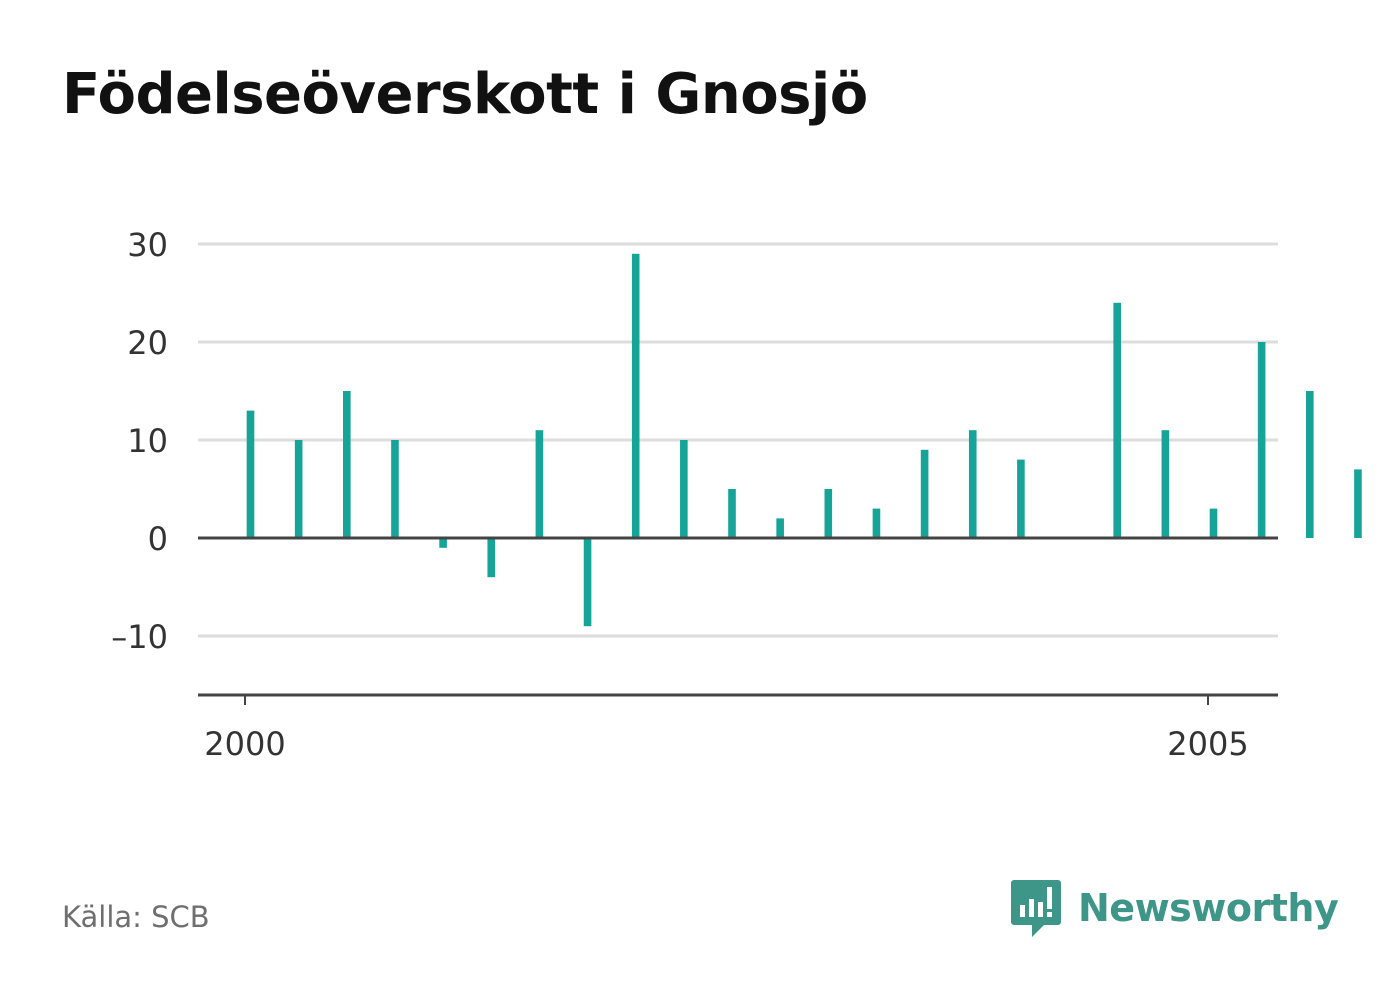 This screenshot has height=999, width=1382. What do you see at coordinates (244, 744) in the screenshot?
I see `x-tick-label: 2000` at bounding box center [244, 744].